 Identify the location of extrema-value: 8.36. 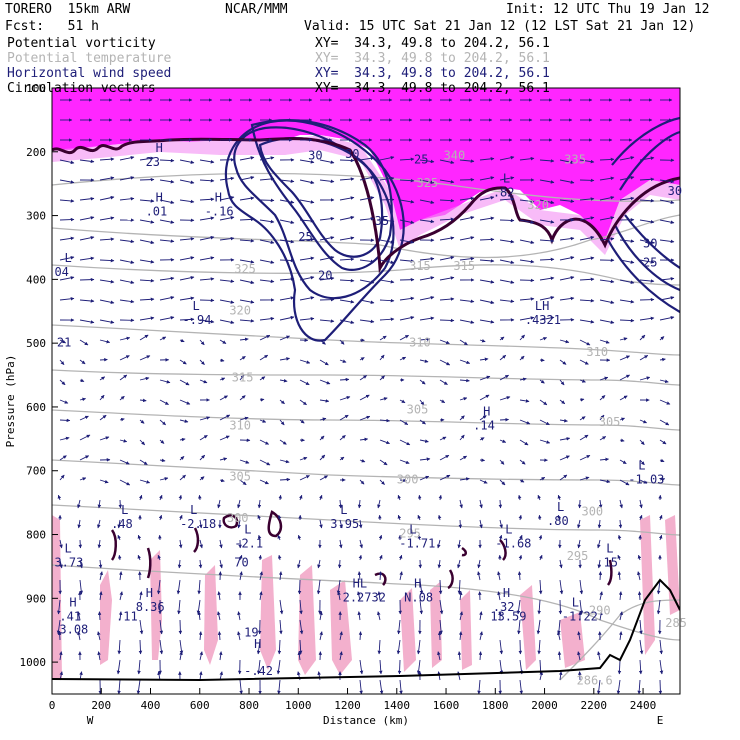
(150, 607).